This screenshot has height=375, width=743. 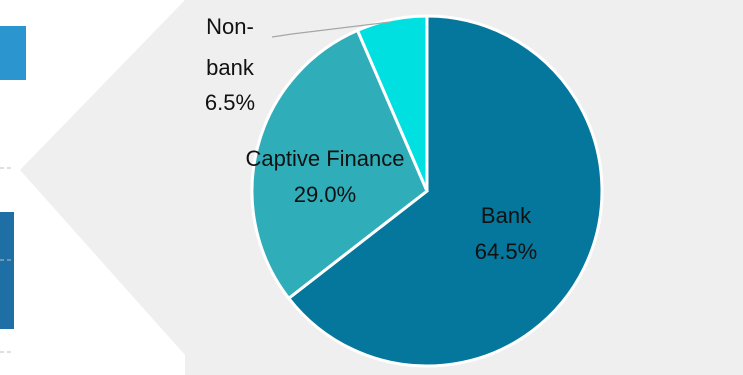 I want to click on label-captive-finance-value: 29.0%, so click(x=325, y=194).